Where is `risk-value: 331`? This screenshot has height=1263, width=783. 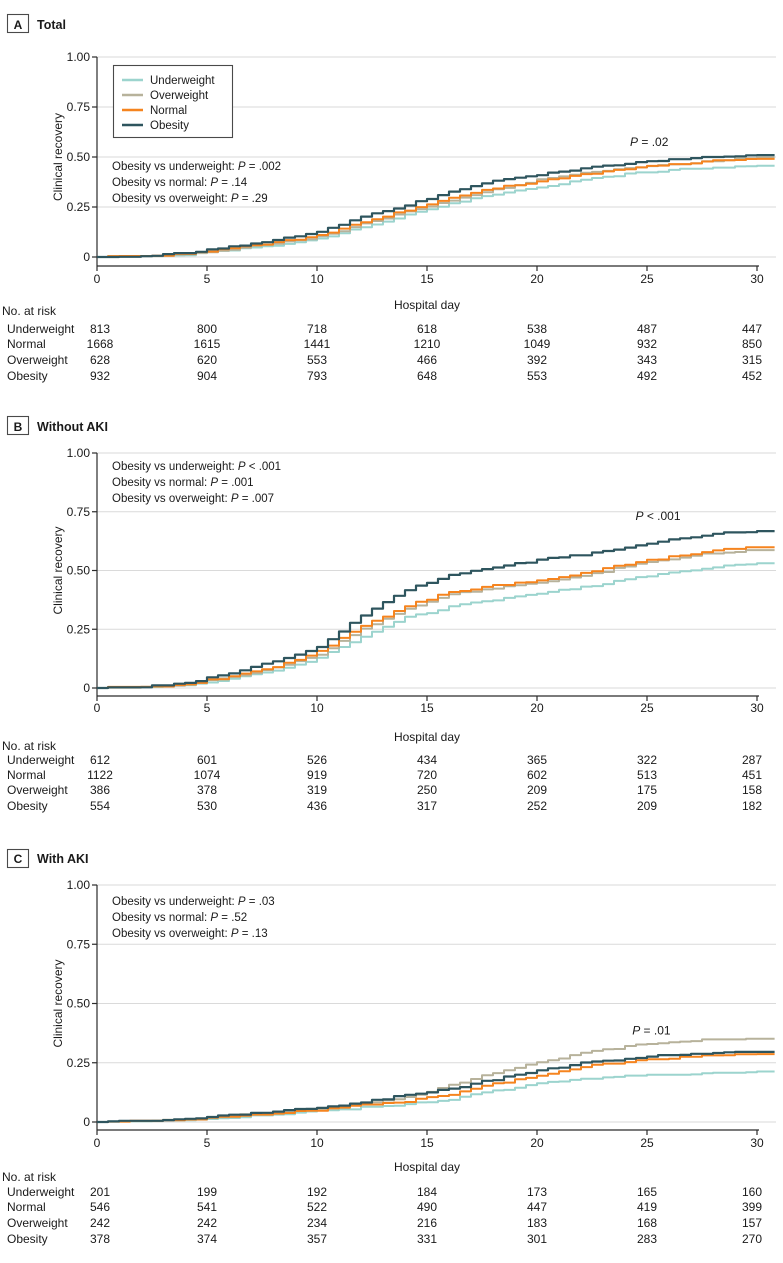 risk-value: 331 is located at coordinates (427, 1239).